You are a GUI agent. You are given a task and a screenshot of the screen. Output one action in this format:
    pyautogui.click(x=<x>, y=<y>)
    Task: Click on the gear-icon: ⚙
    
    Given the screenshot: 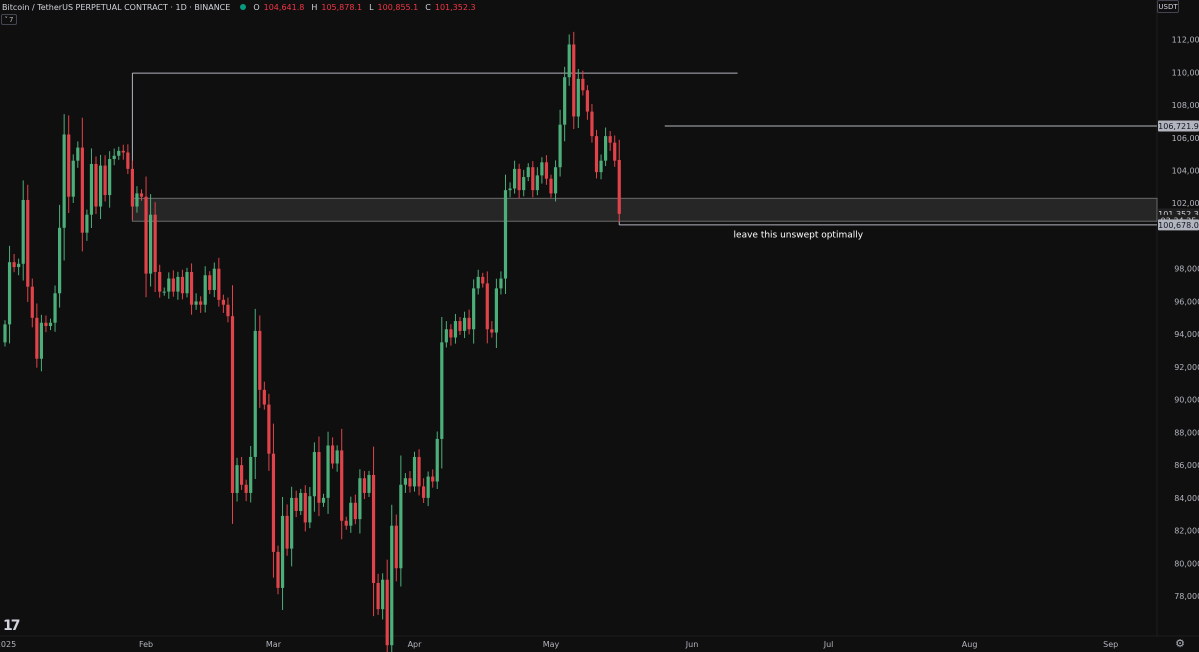 What is the action you would take?
    pyautogui.click(x=1180, y=643)
    